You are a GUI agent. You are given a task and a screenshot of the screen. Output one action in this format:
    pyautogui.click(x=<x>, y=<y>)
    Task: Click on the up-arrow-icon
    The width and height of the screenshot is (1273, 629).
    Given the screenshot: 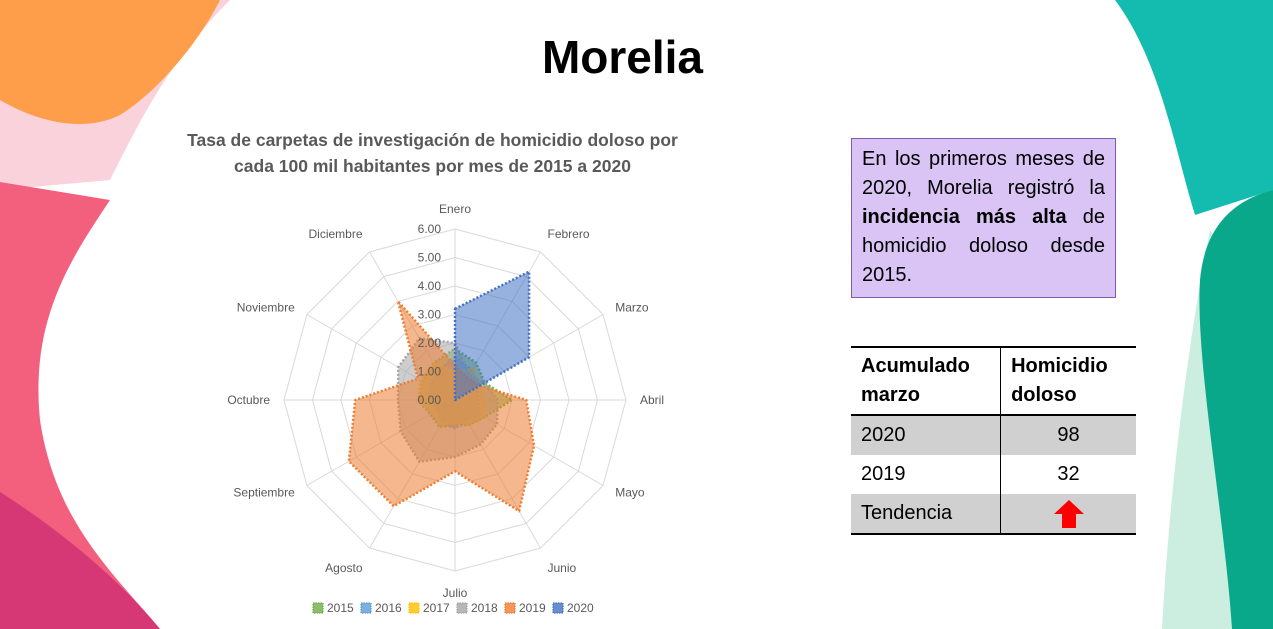 What is the action you would take?
    pyautogui.click(x=1068, y=513)
    